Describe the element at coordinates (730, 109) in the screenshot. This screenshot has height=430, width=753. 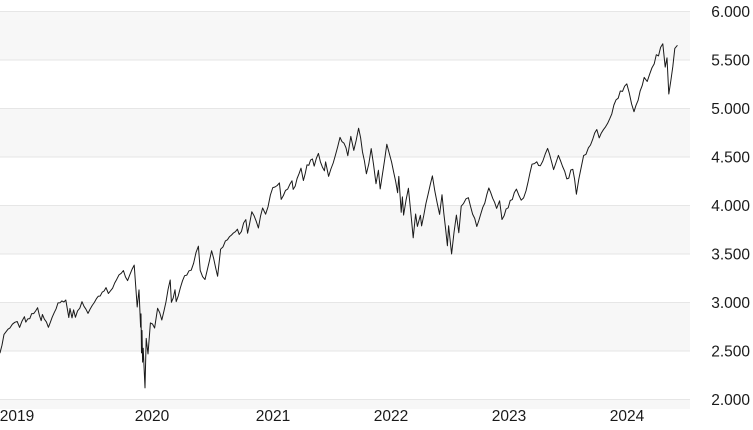
I see `y-tick-label: 5.000` at that location.